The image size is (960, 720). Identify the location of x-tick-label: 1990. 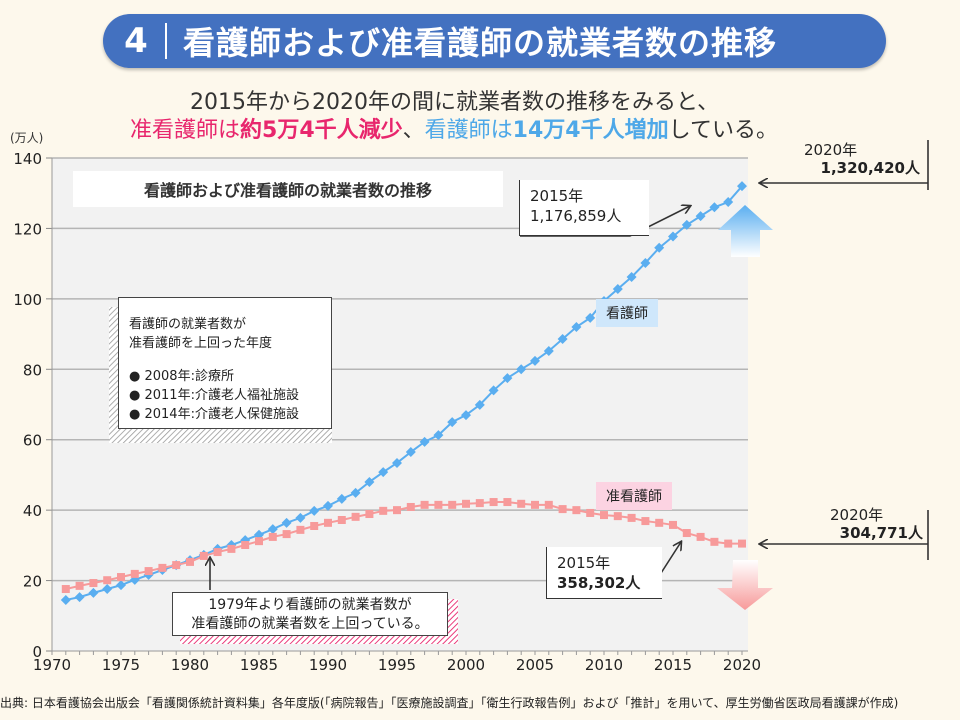
(328, 665).